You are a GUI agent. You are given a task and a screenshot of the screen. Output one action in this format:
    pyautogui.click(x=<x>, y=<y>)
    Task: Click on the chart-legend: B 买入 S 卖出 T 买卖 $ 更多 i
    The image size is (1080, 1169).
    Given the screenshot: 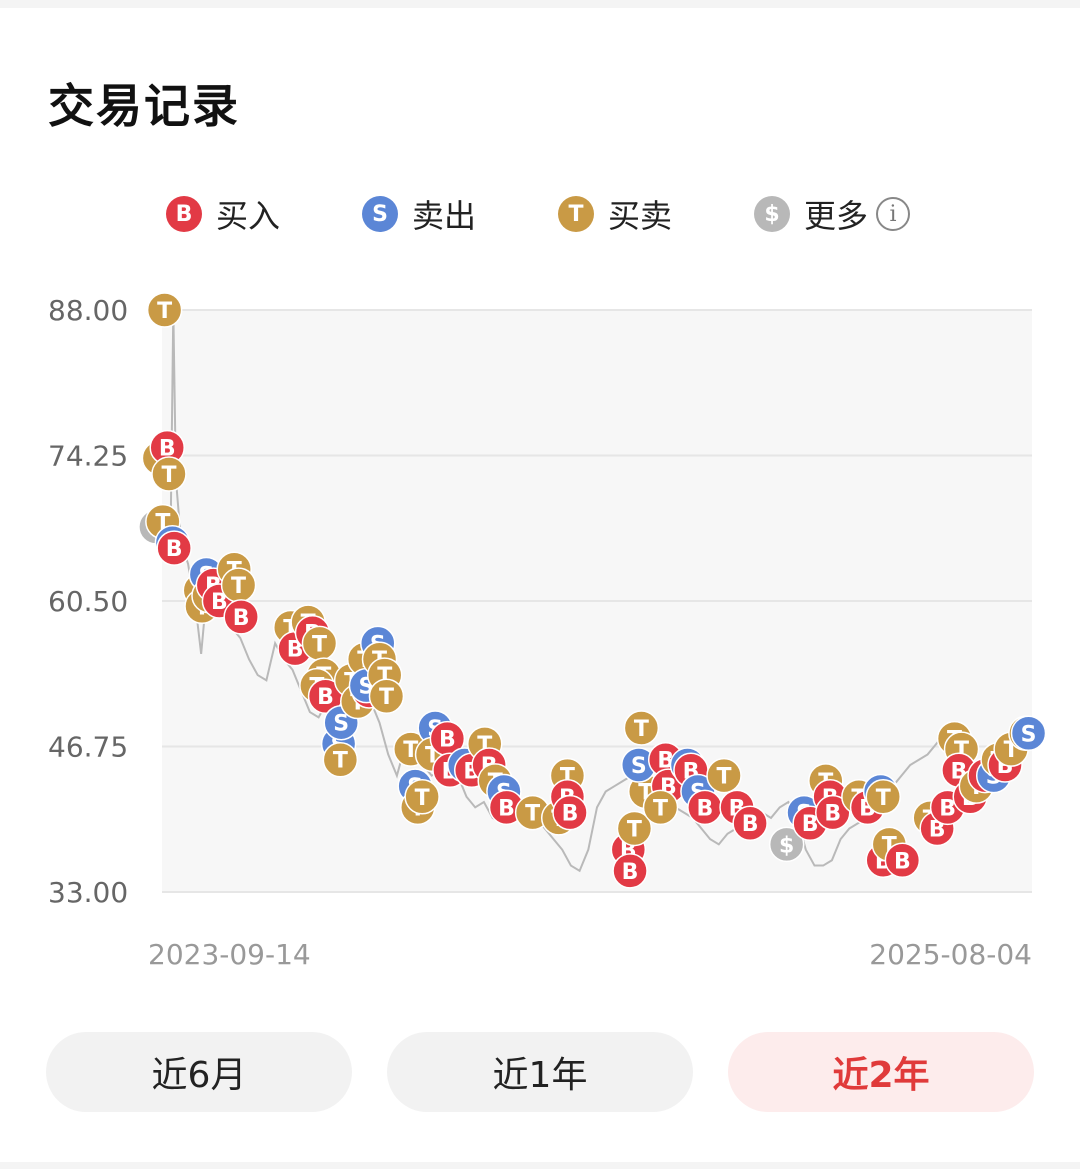 What is the action you would take?
    pyautogui.click(x=540, y=214)
    